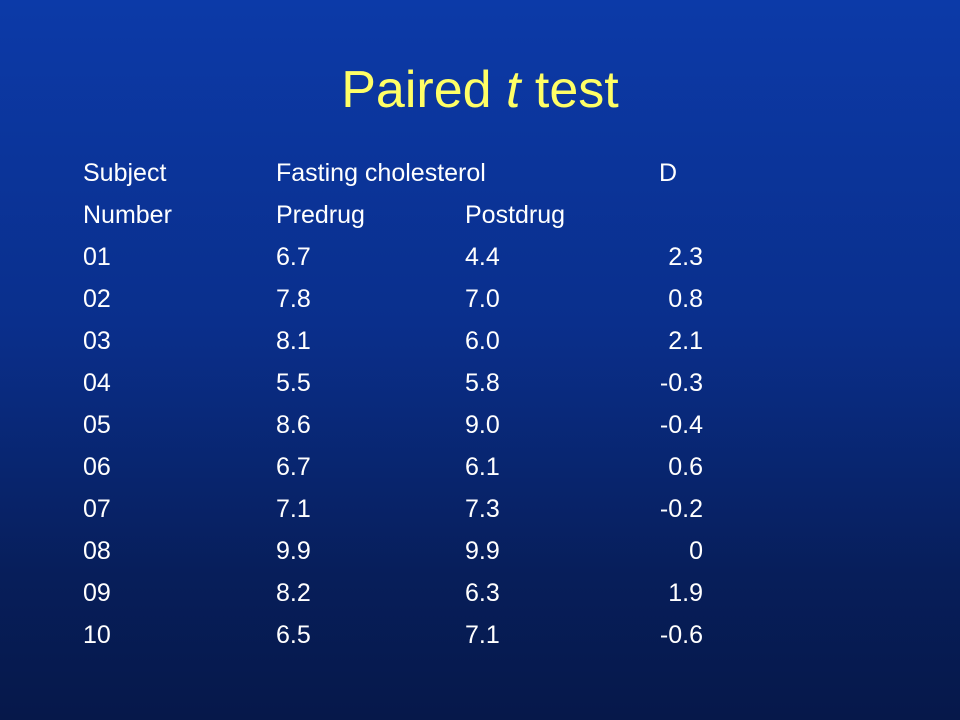 Image resolution: width=960 pixels, height=720 pixels. What do you see at coordinates (97, 635) in the screenshot?
I see `cell-subject-number: 10` at bounding box center [97, 635].